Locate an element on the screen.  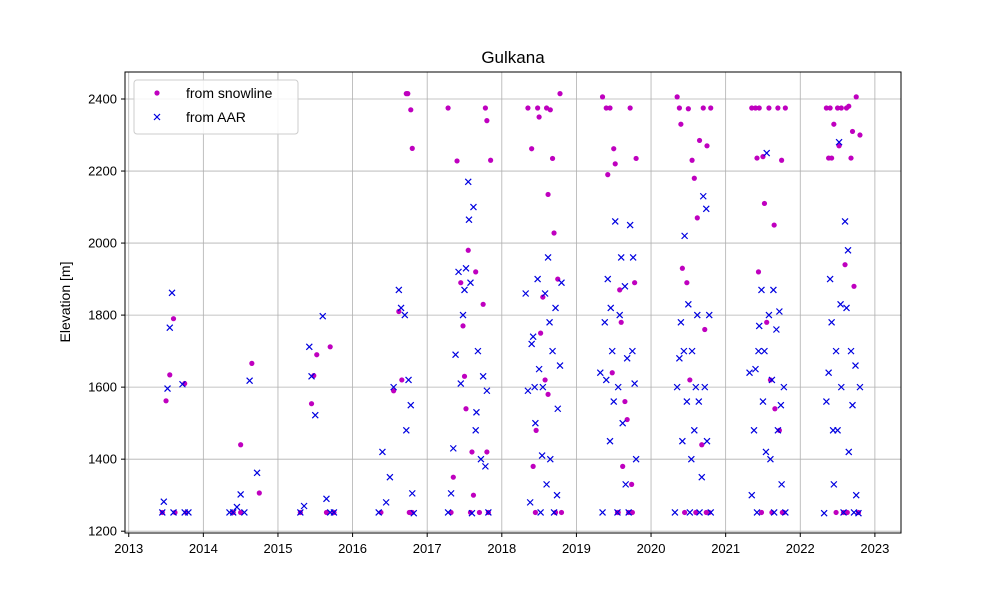
legend: from snowline from AAR is located at coordinates (216, 107).